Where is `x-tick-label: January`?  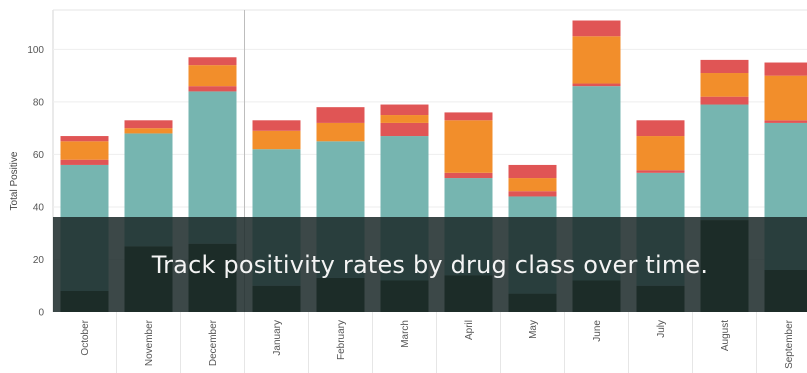
x-tick-label: January is located at coordinates (277, 338).